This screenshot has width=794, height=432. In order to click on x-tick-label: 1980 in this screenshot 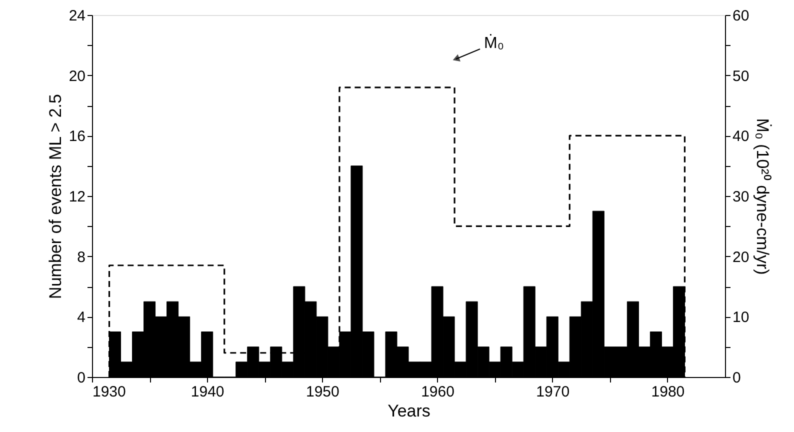, I will do `click(668, 392)`.